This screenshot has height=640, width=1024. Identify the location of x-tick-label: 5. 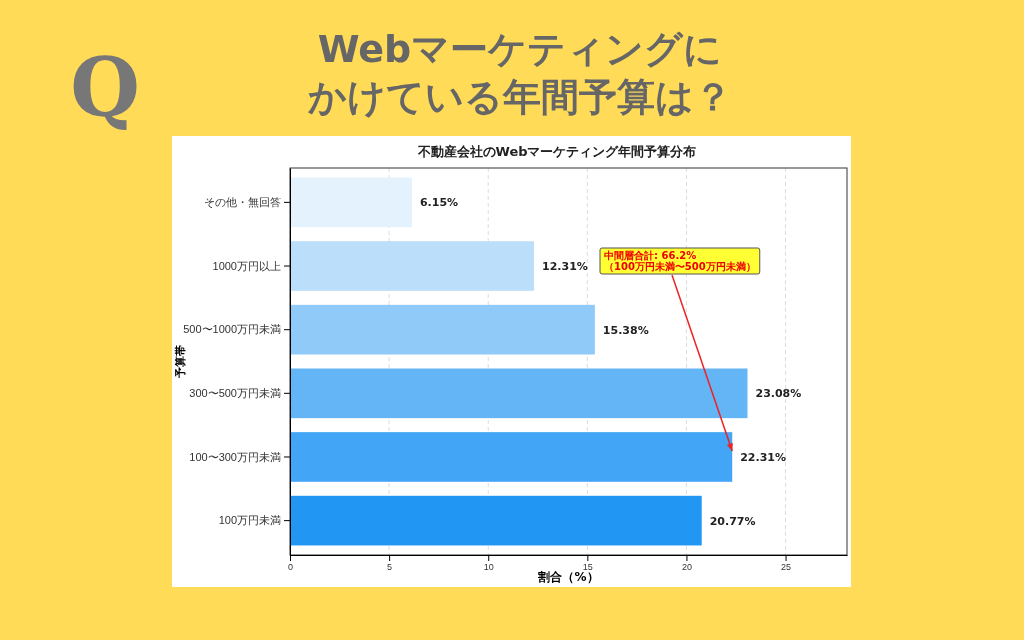
(390, 567).